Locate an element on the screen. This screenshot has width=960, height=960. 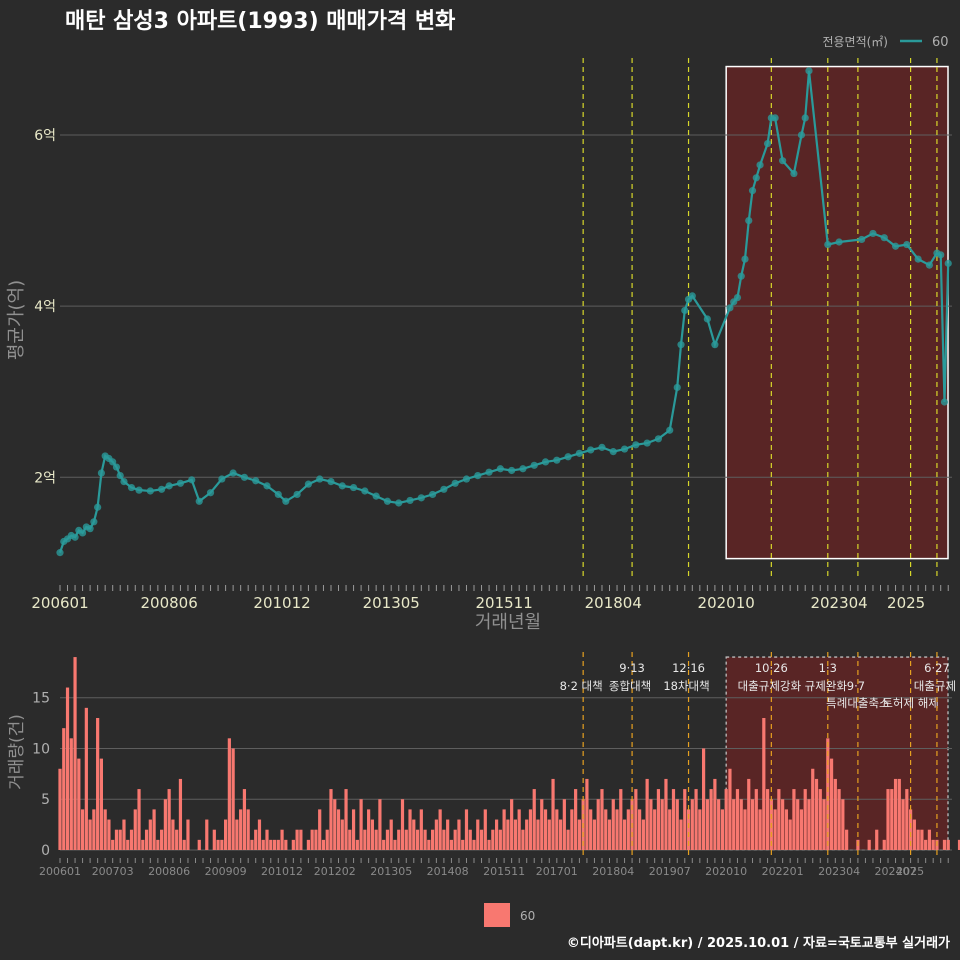
bottom-legend-swatch is located at coordinates (497, 915).